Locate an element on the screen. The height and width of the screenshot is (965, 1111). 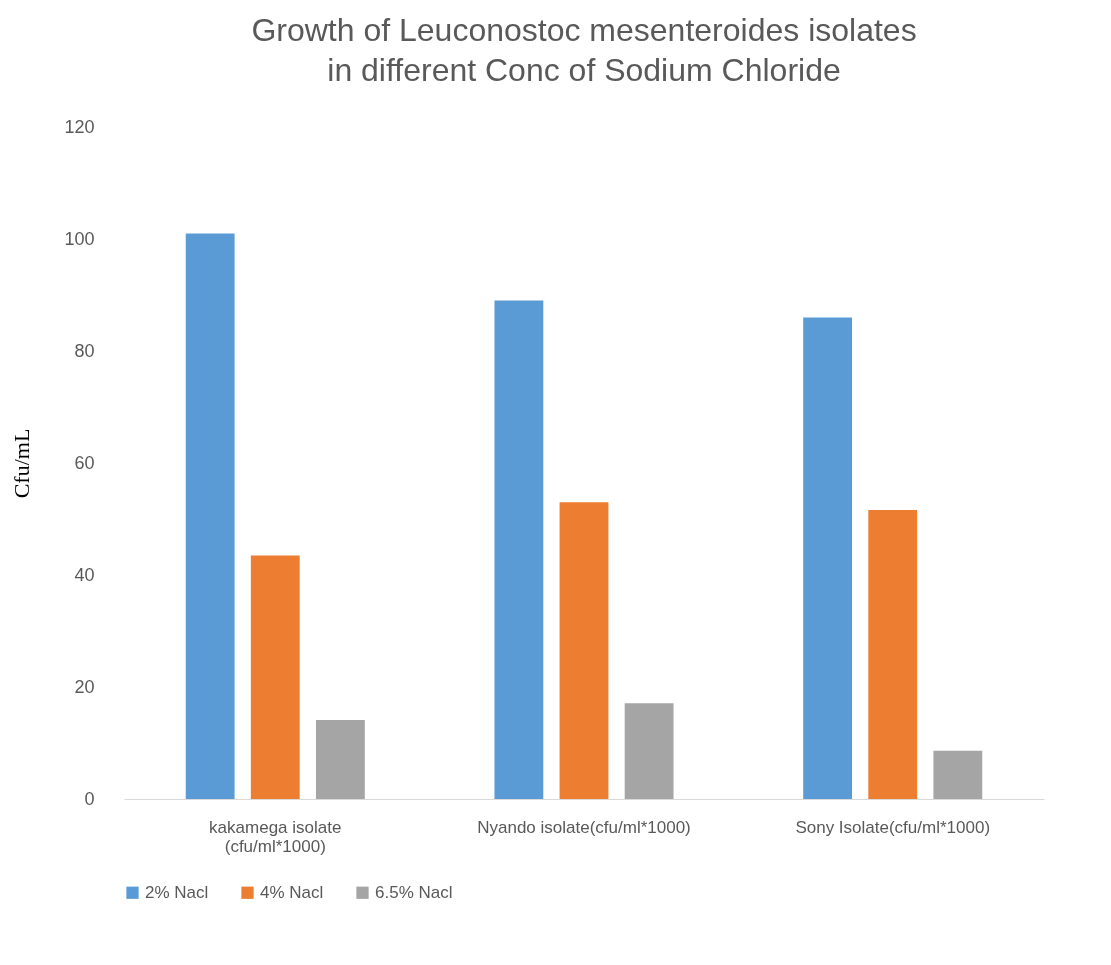
y-tick-label: 80 is located at coordinates (84, 350).